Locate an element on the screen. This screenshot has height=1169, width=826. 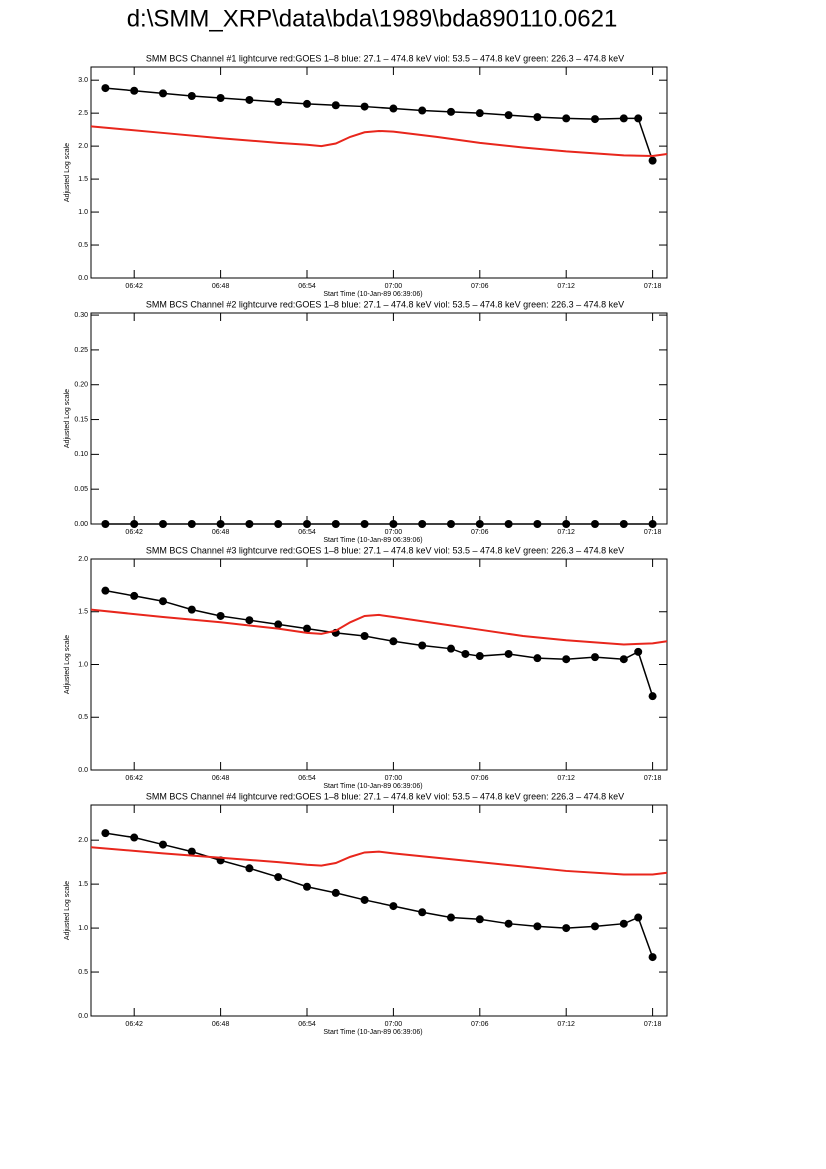
y-tick-label: 2.5 is located at coordinates (83, 113).